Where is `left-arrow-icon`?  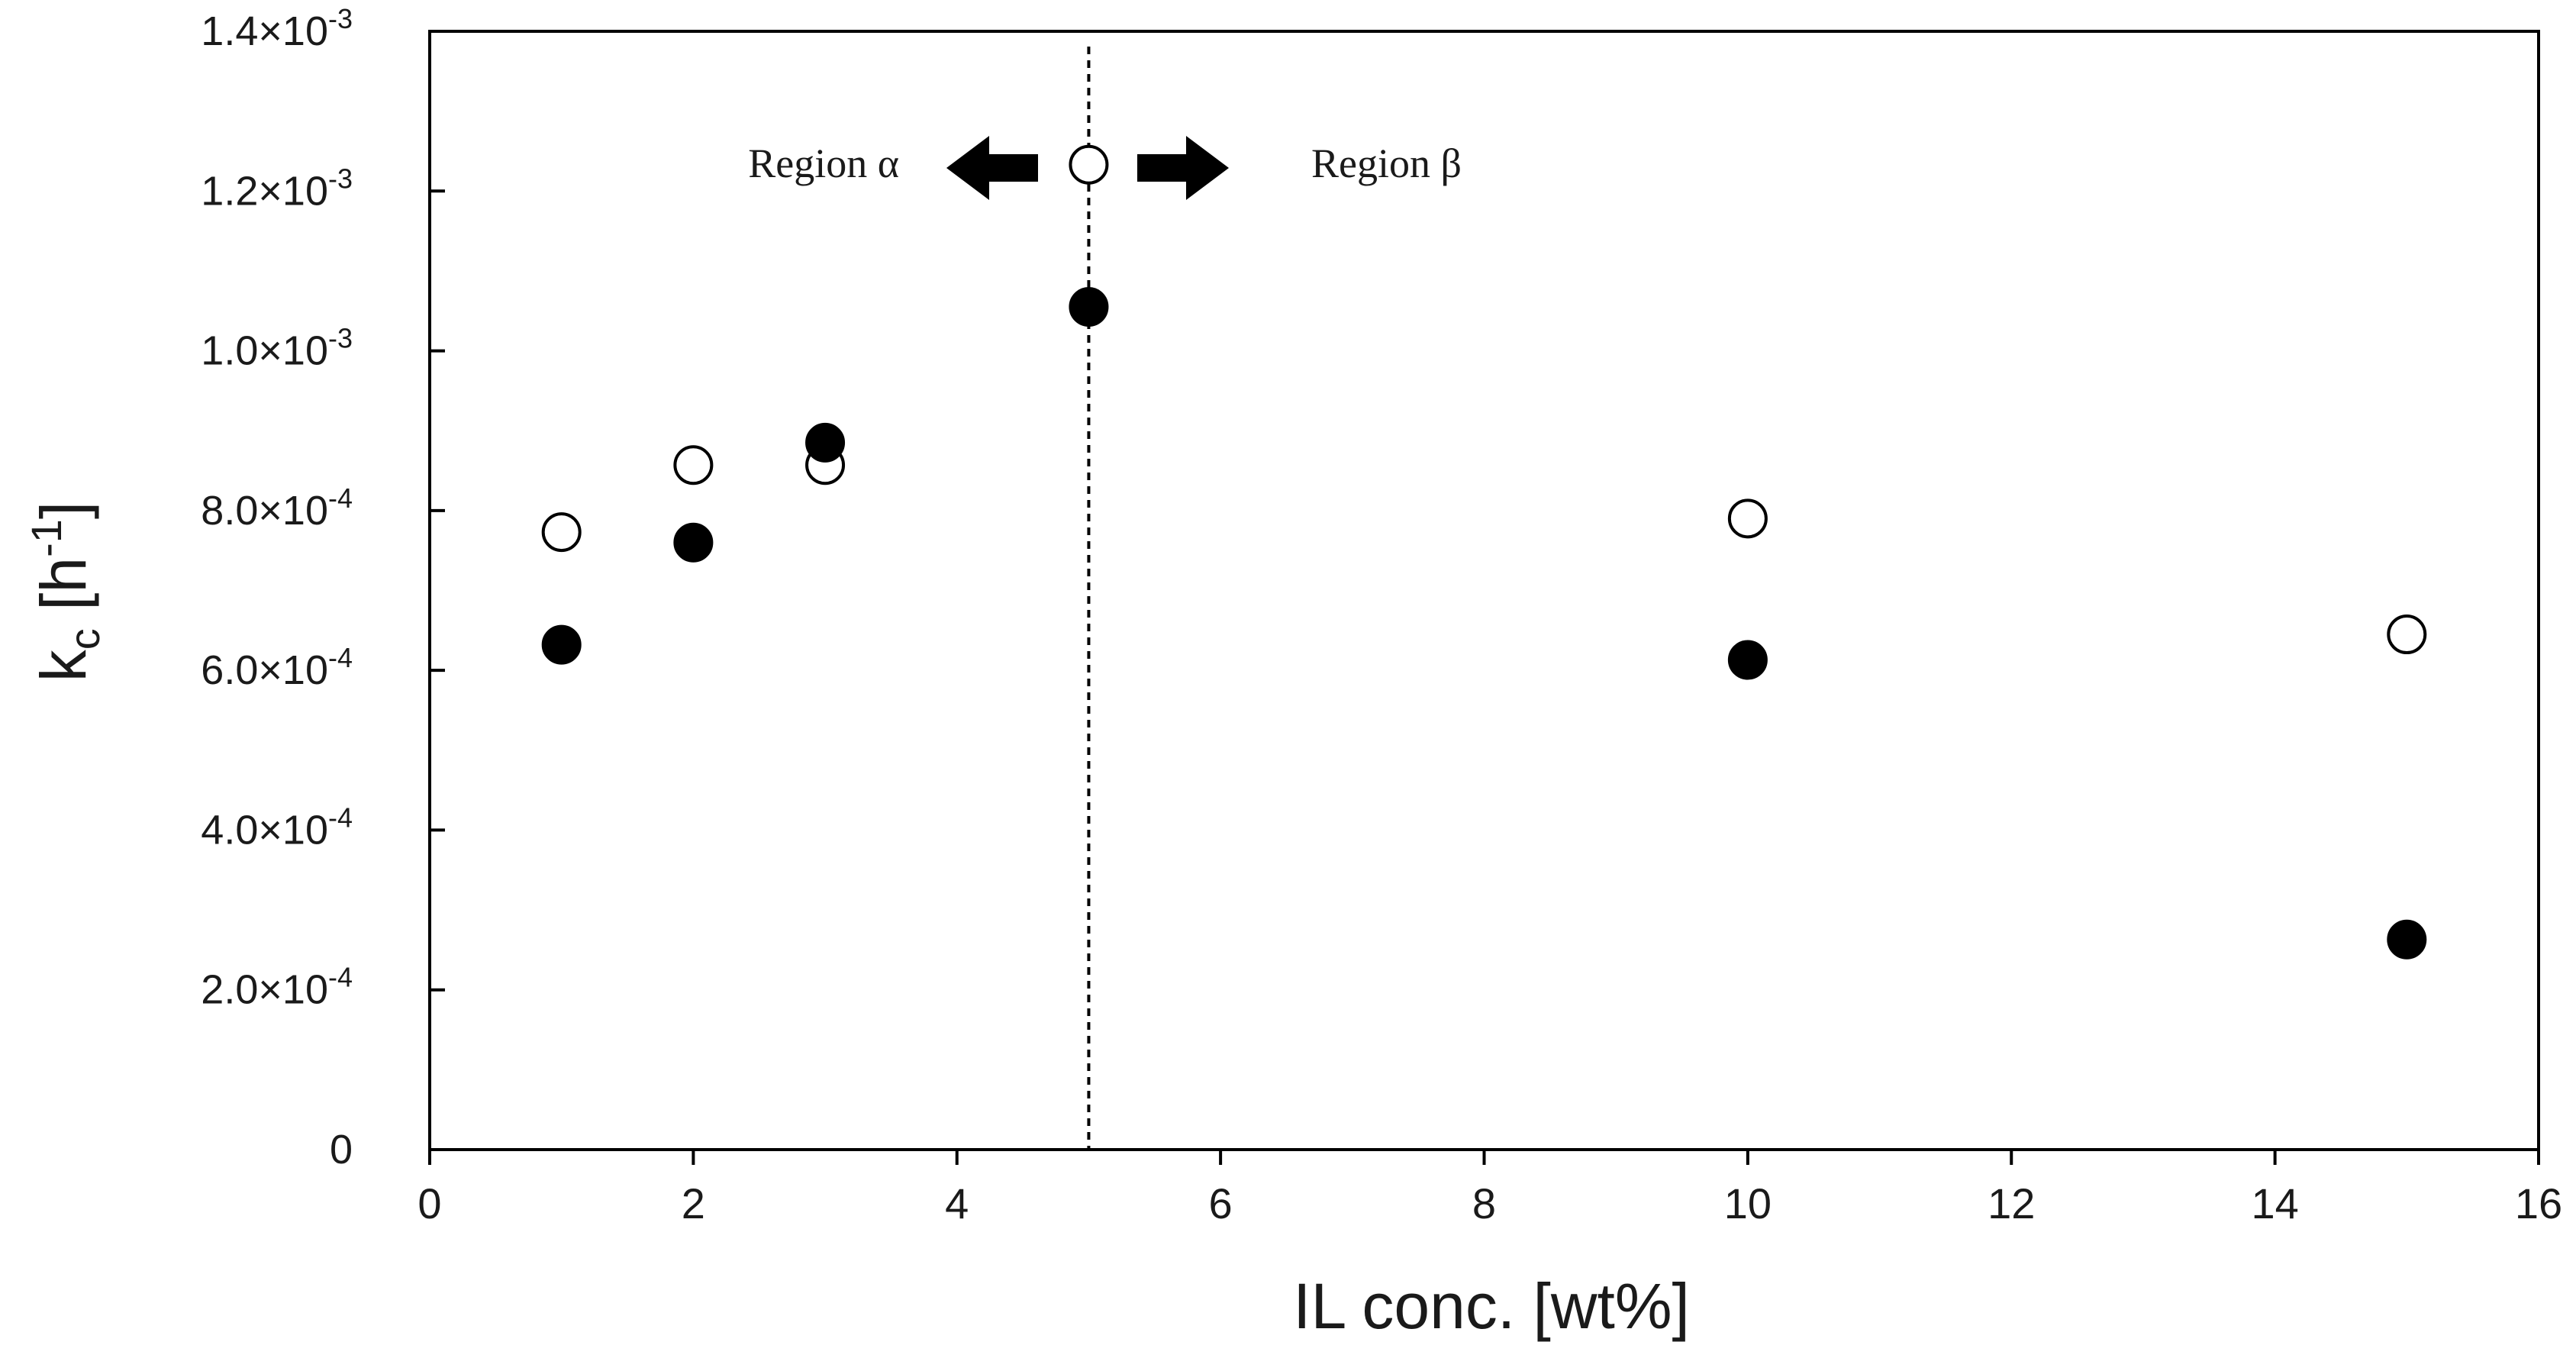 left-arrow-icon is located at coordinates (992, 168).